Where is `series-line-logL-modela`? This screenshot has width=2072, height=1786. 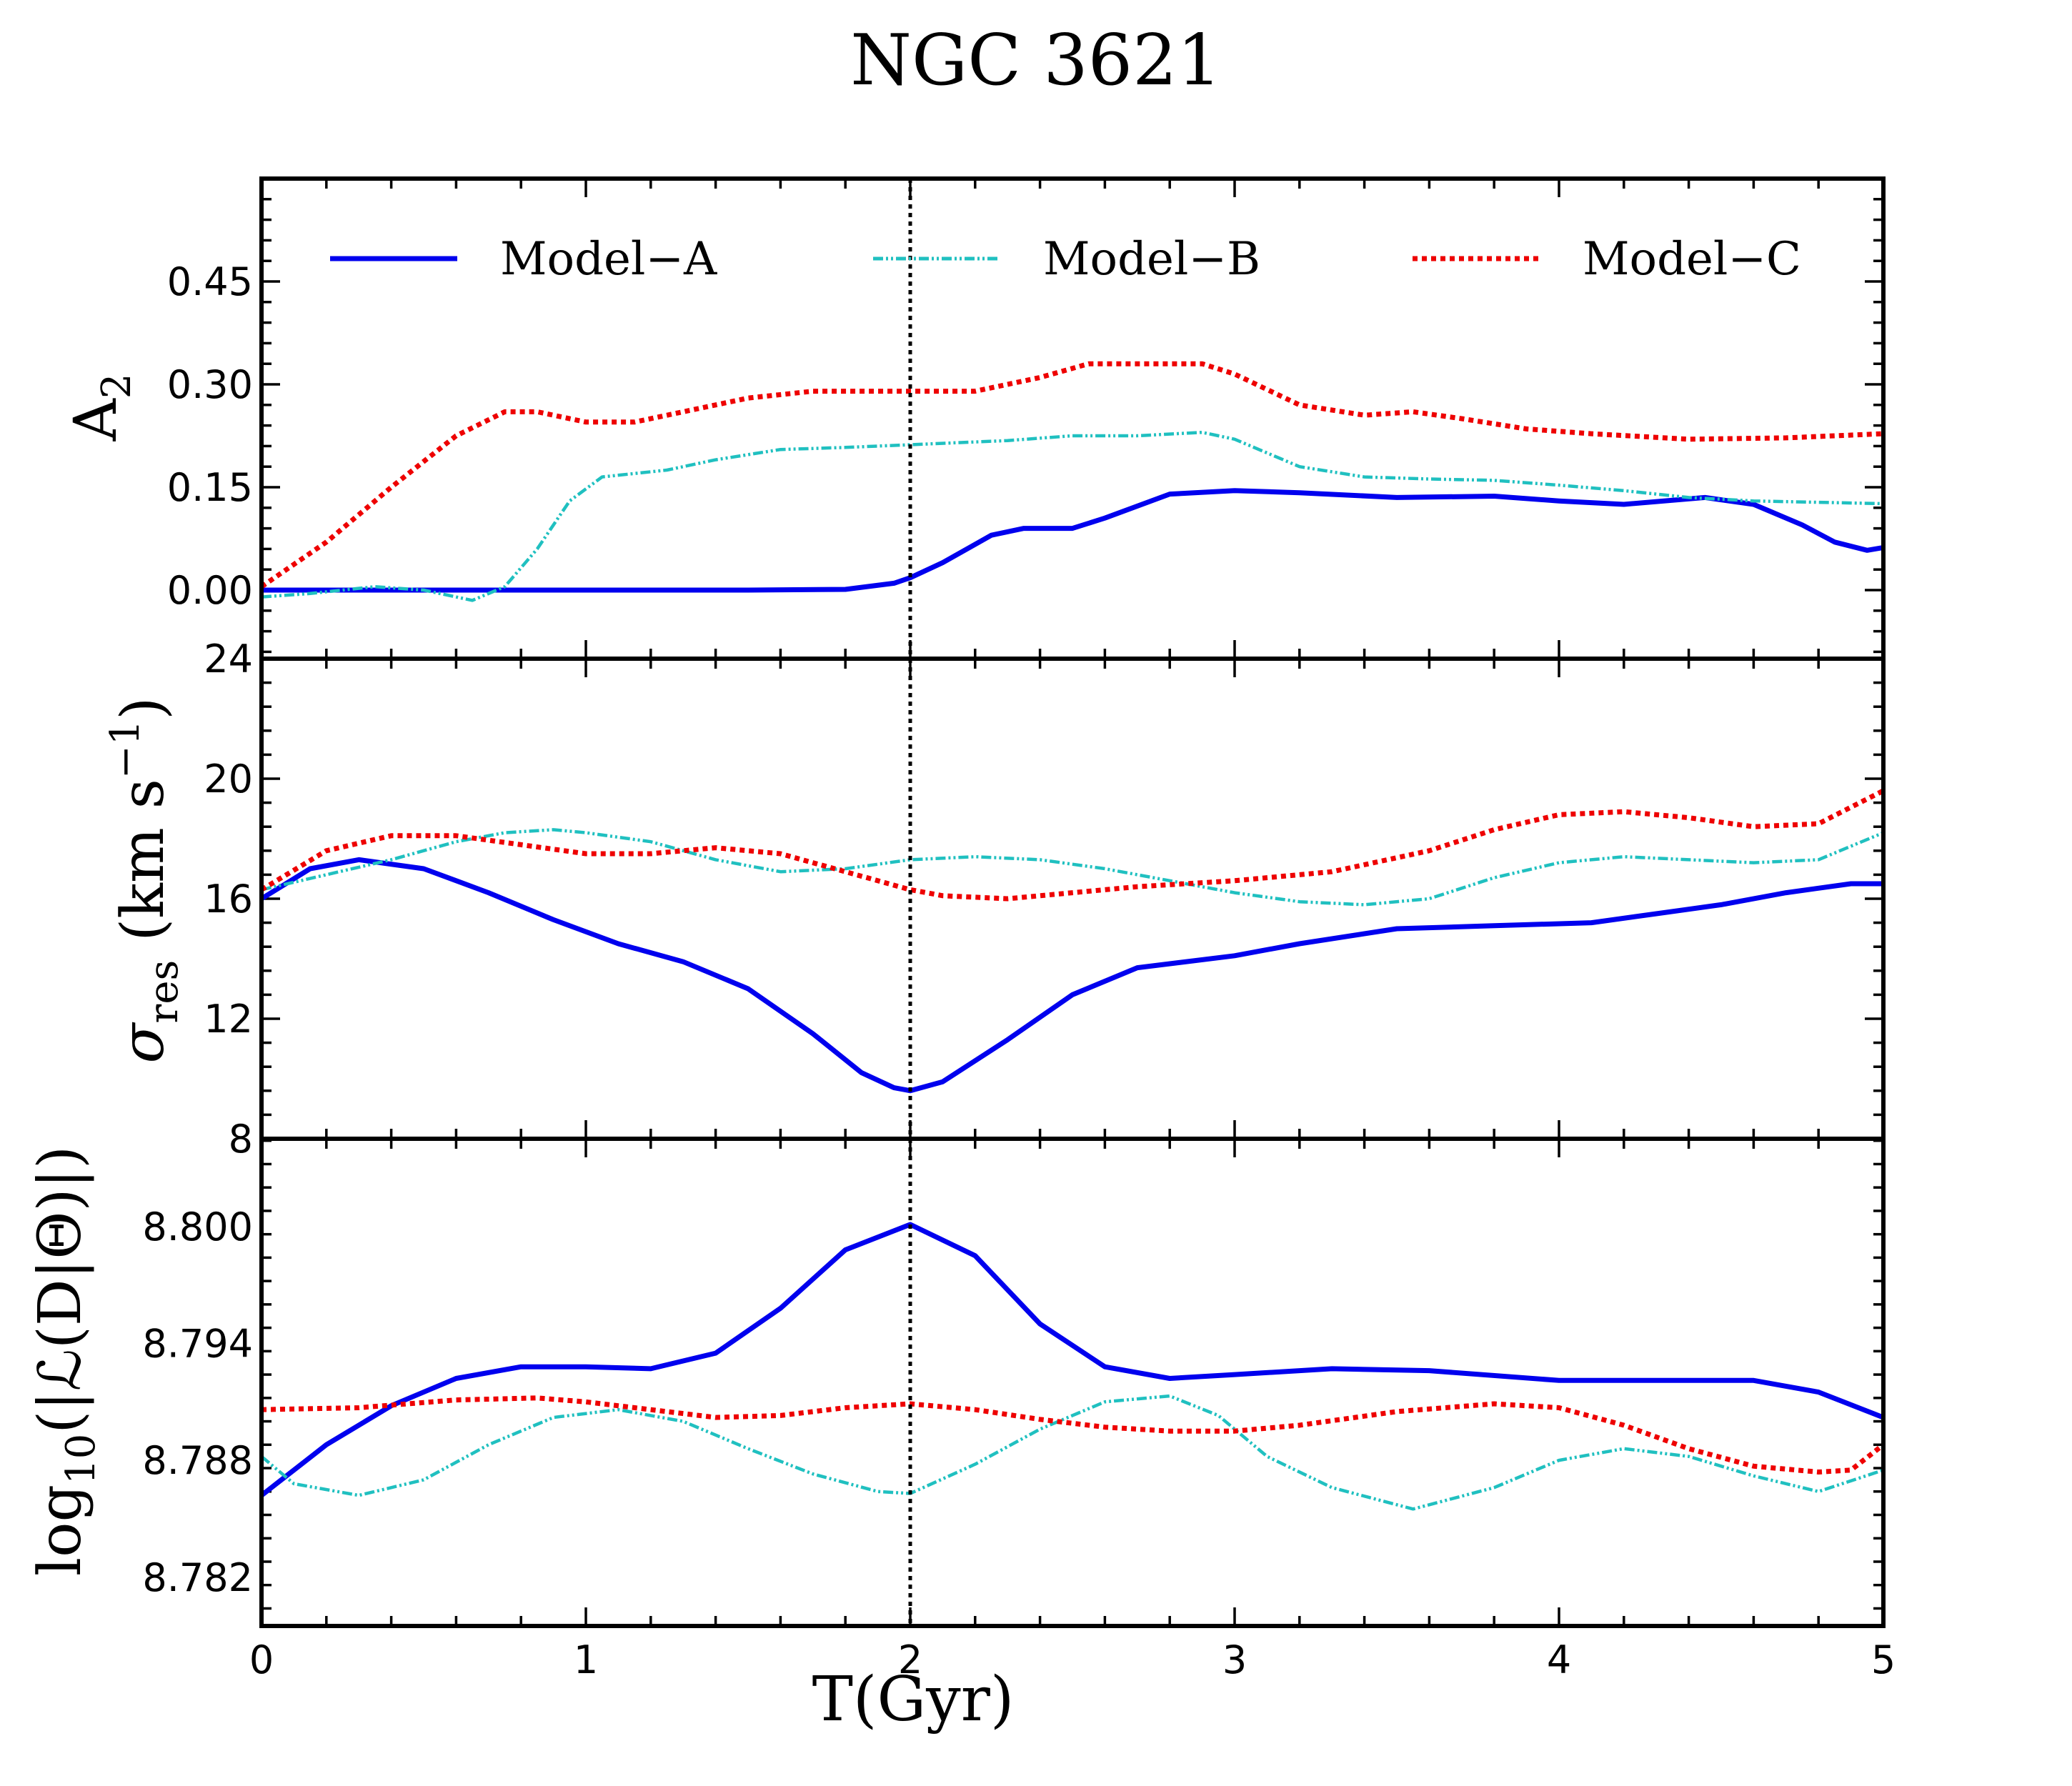 series-line-logL-modela is located at coordinates (1072, 1360).